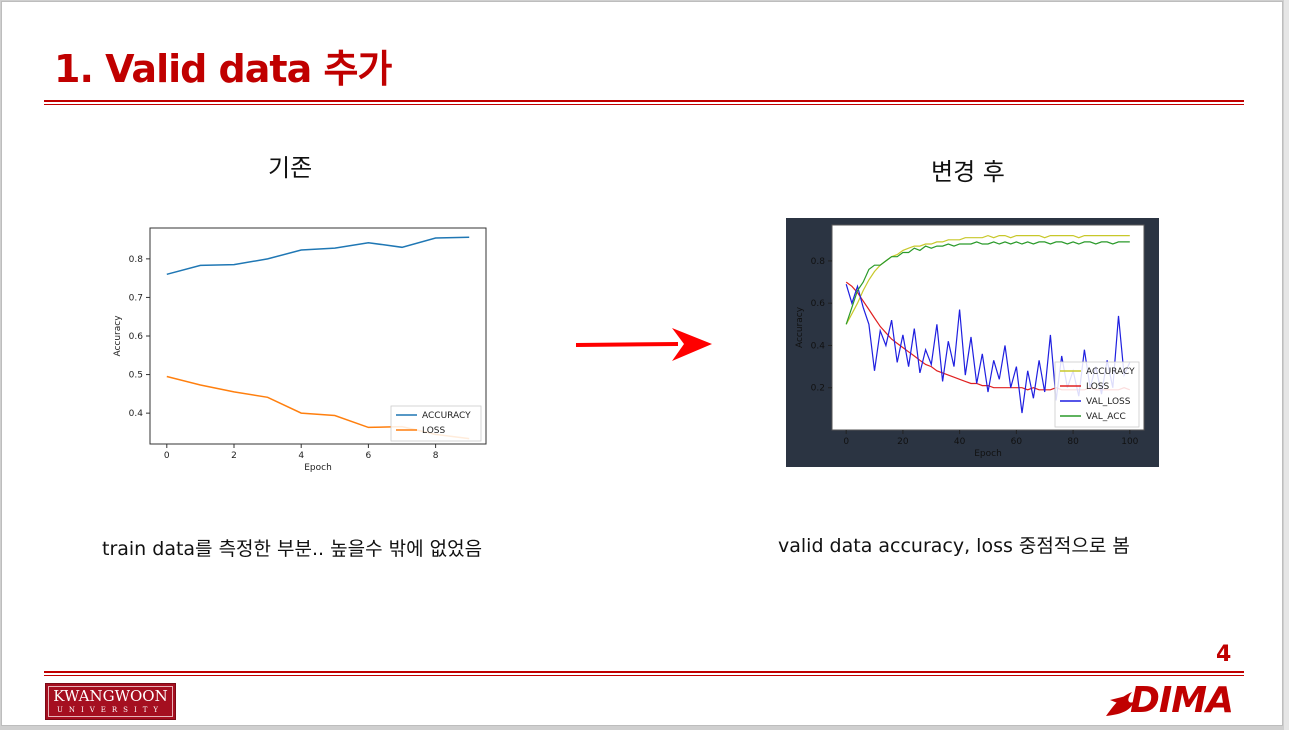  I want to click on right-arrow-icon, so click(644, 344).